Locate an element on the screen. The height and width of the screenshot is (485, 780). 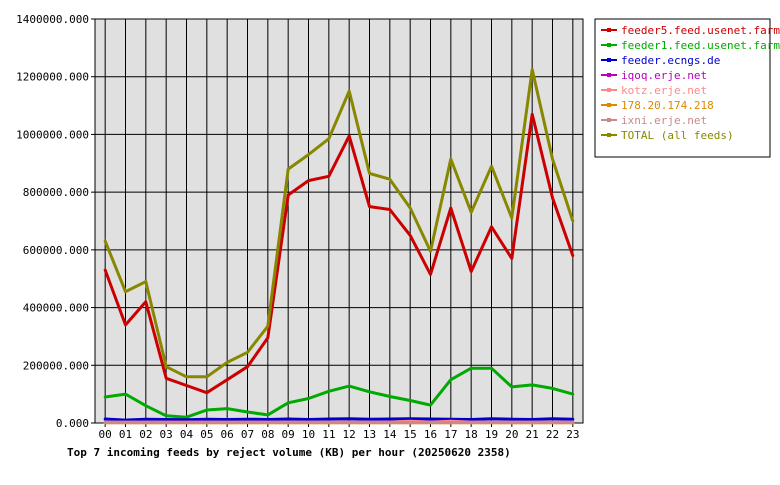
x-tick-label: 04 is located at coordinates (187, 434).